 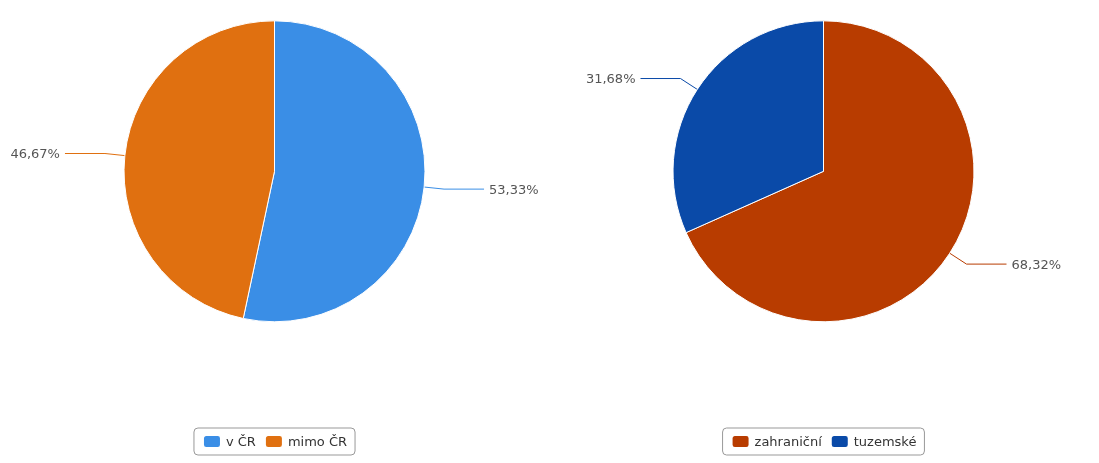 What do you see at coordinates (610, 79) in the screenshot?
I see `data-label: 31,68%` at bounding box center [610, 79].